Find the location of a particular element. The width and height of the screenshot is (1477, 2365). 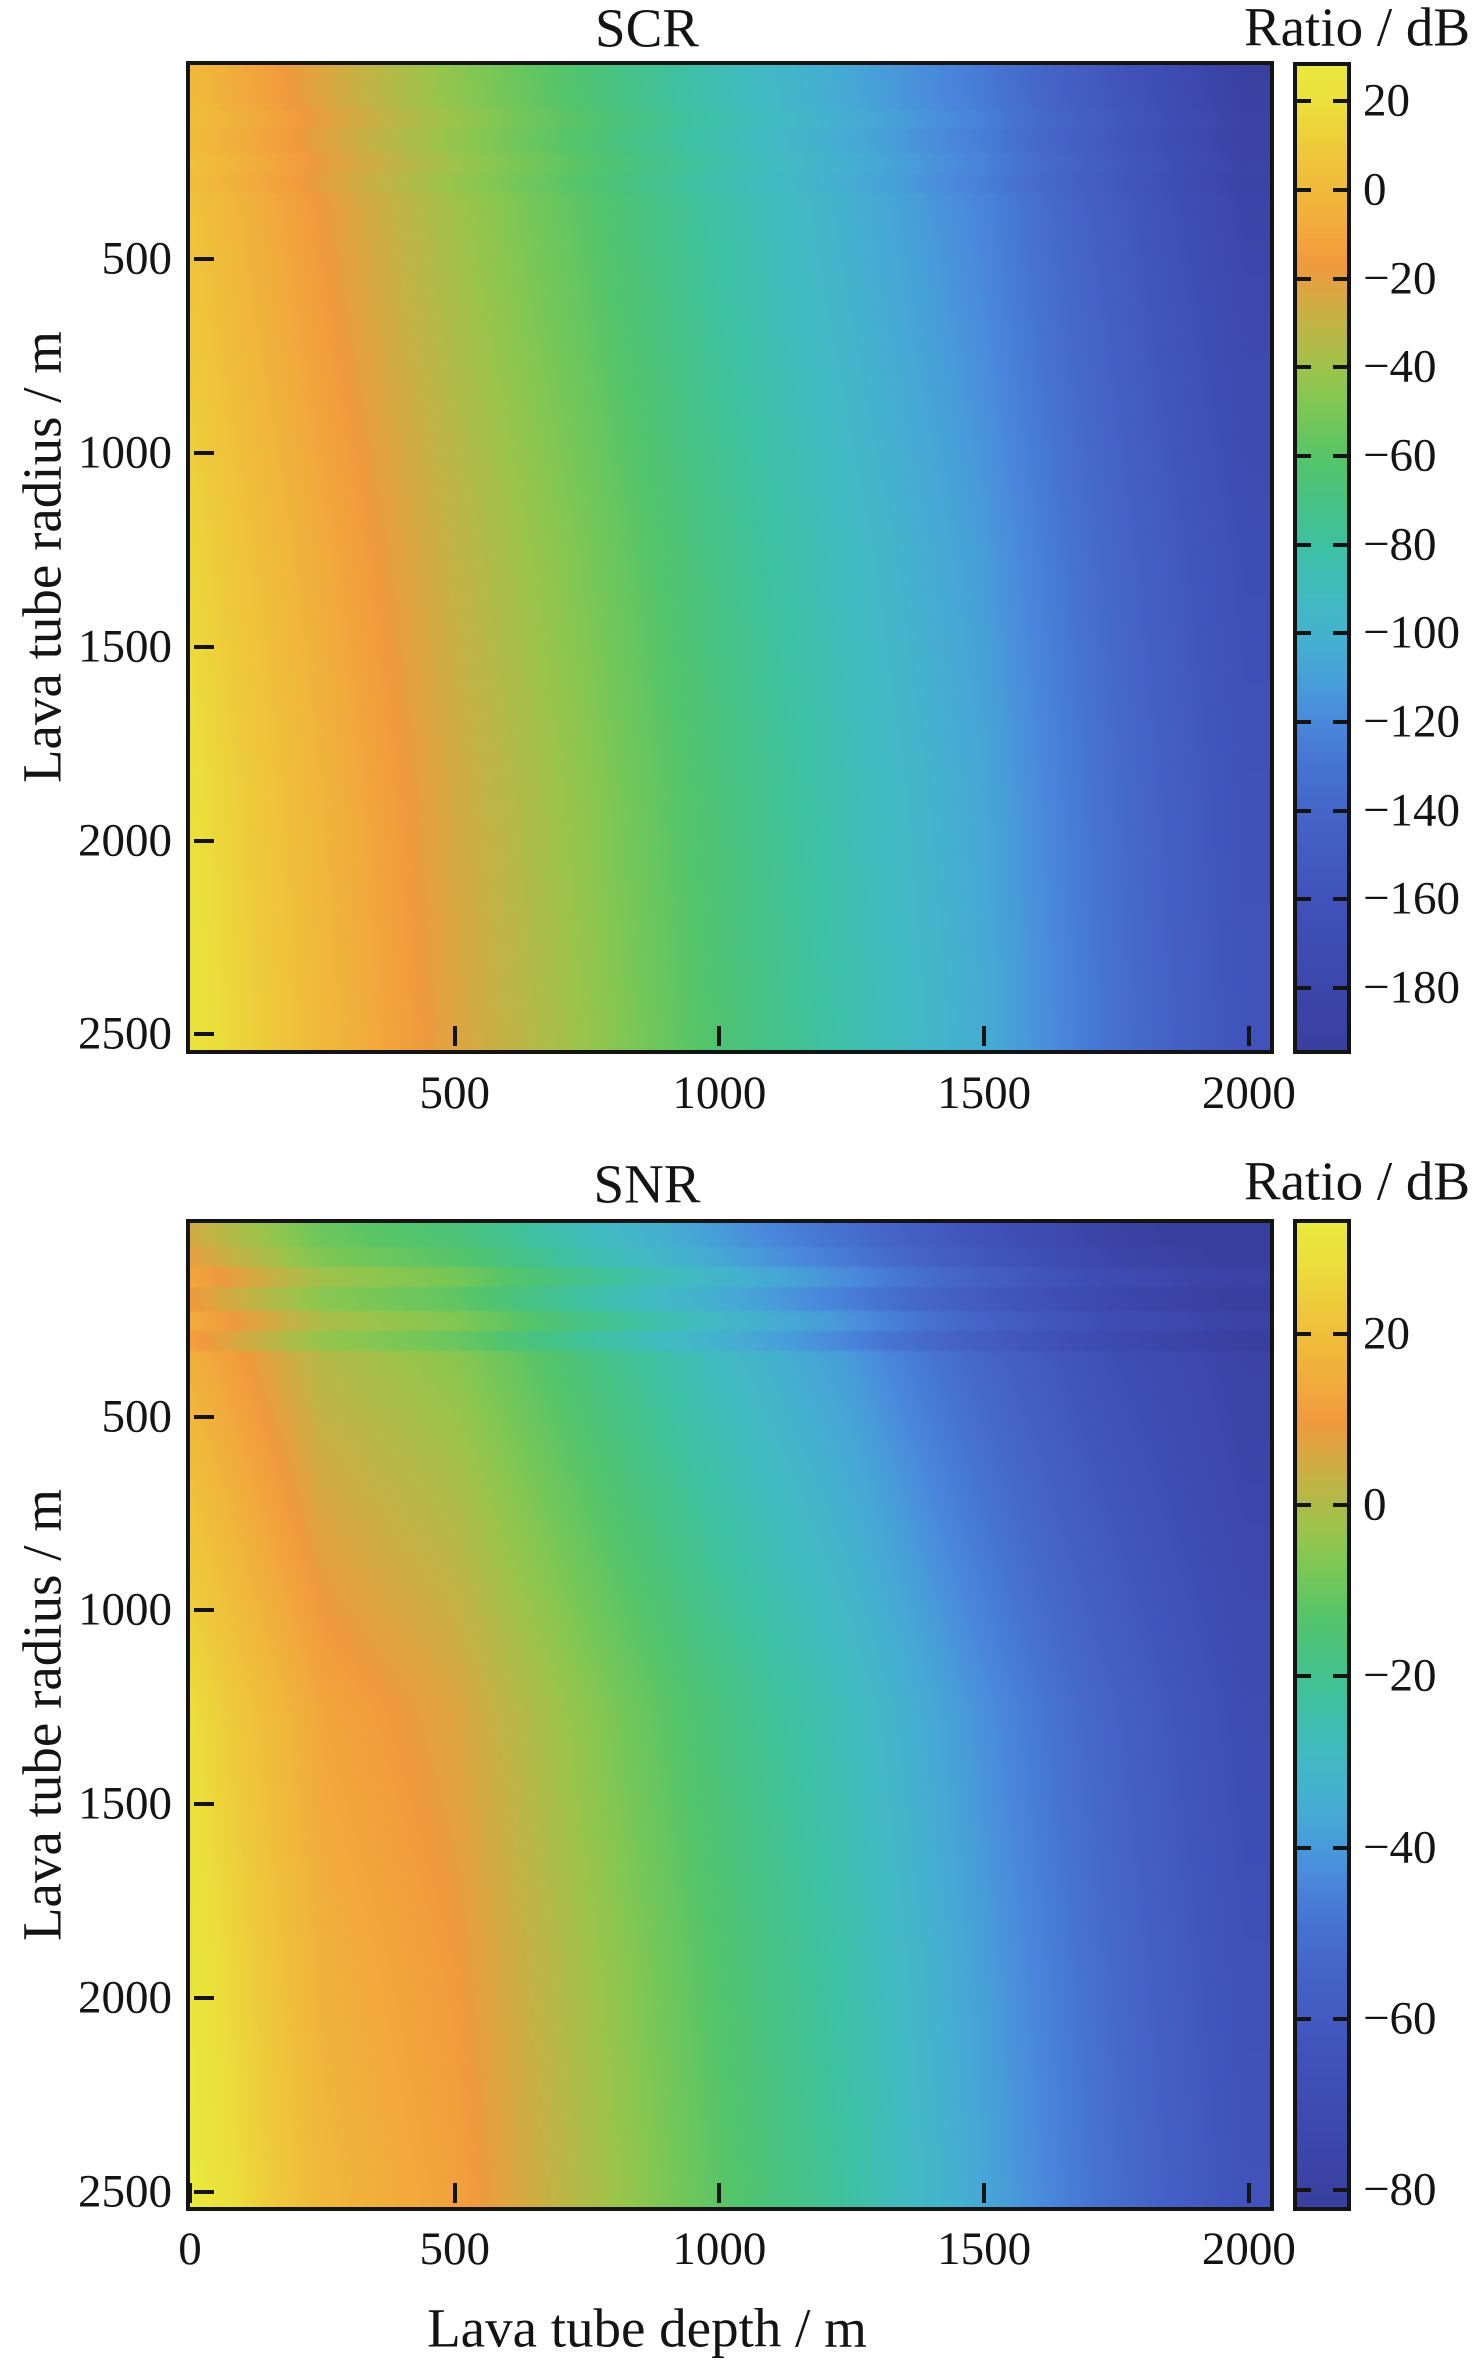

scr-colorbar-canvas is located at coordinates (1322, 558).